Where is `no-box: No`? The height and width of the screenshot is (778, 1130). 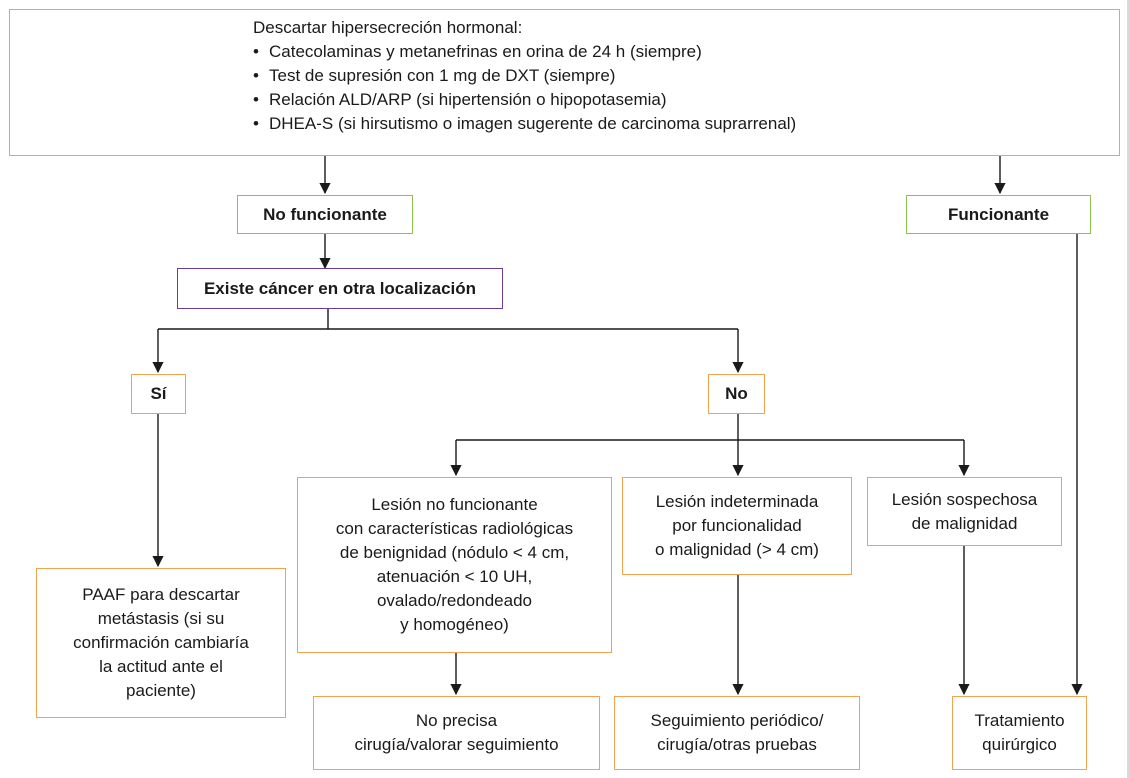
no-box: No is located at coordinates (736, 394).